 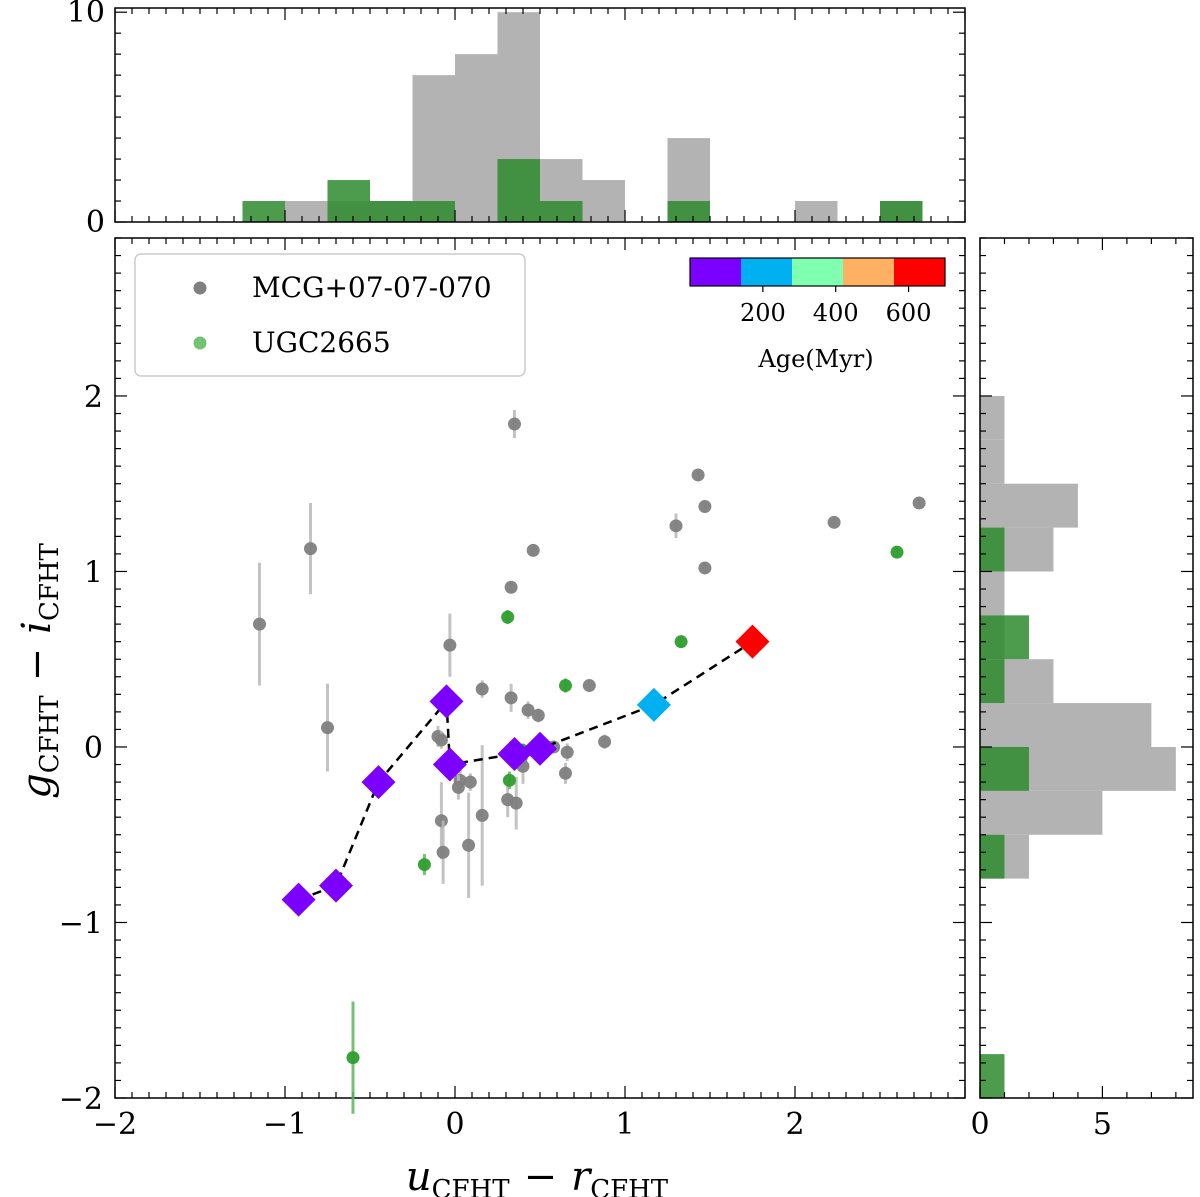 I want to click on x-axis-title-sub1: CFHT, so click(x=471, y=1186).